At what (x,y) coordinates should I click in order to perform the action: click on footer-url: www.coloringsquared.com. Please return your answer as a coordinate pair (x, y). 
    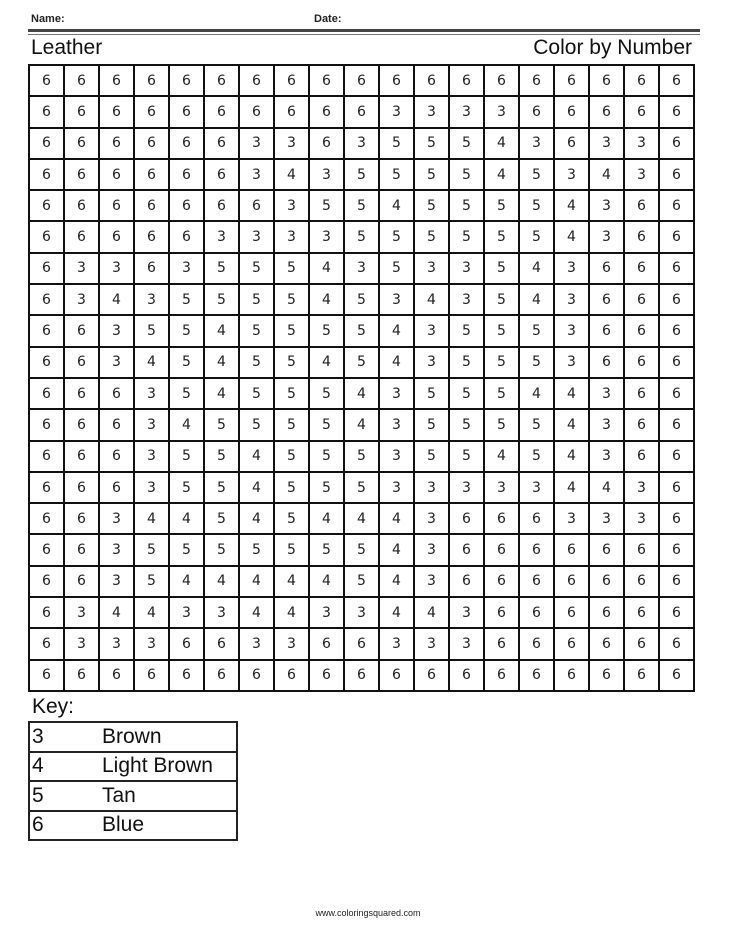
    Looking at the image, I should click on (368, 913).